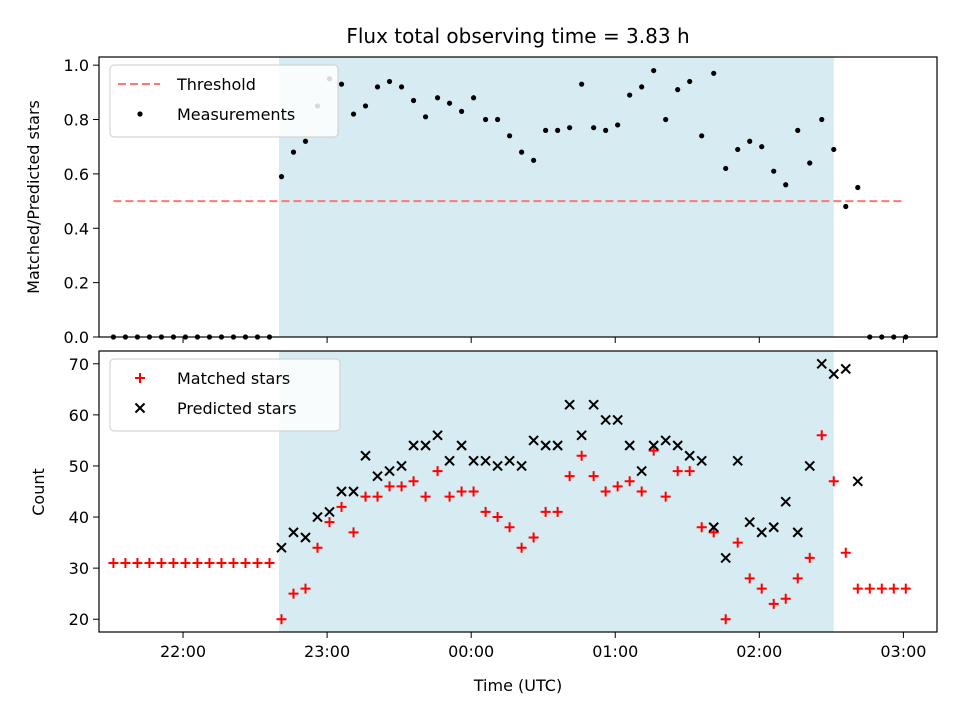  What do you see at coordinates (38, 492) in the screenshot?
I see `bottom-panel-ylabel: Count` at bounding box center [38, 492].